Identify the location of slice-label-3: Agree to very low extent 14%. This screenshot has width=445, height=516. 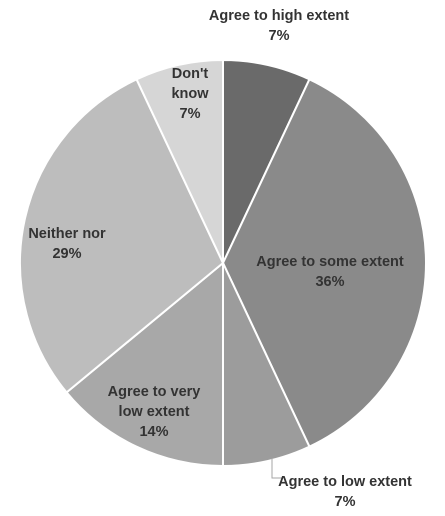
(154, 412).